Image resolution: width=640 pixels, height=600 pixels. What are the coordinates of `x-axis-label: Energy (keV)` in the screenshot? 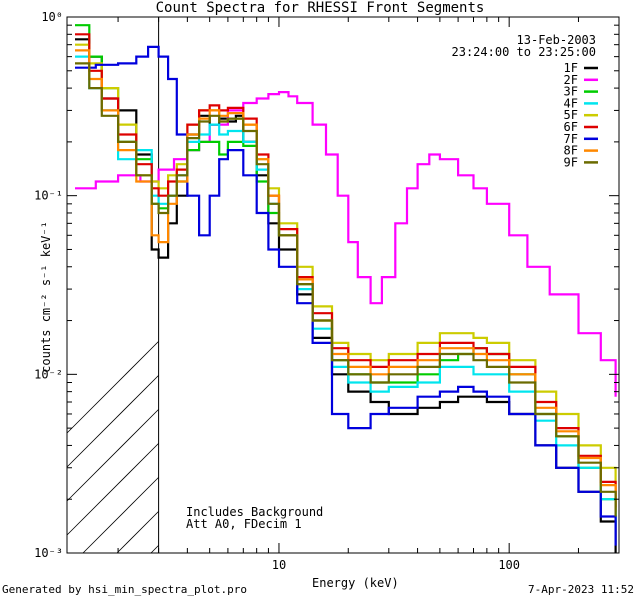 It's located at (355, 583).